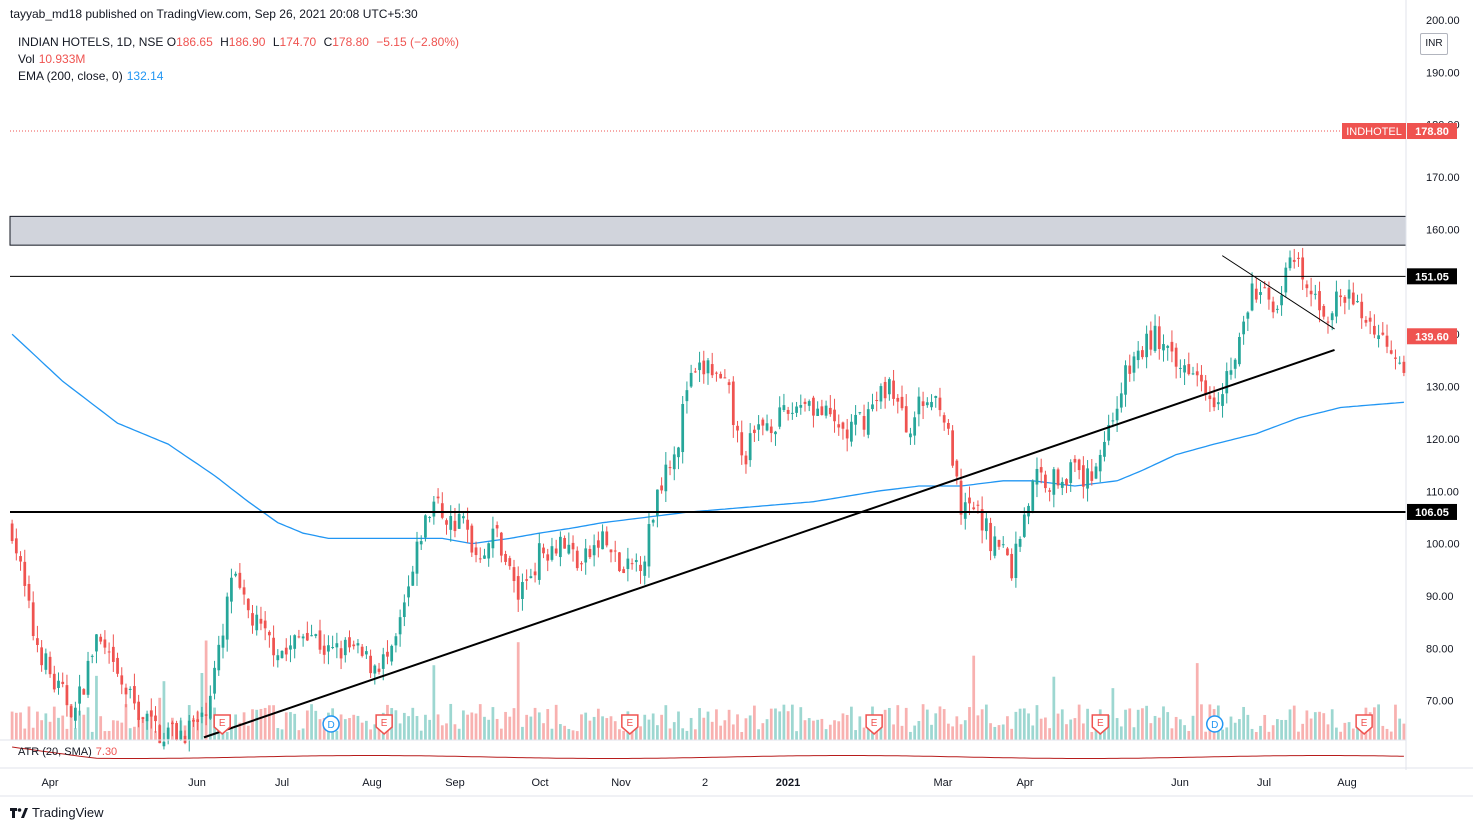  I want to click on tradingview-brand: TradingView, so click(57, 812).